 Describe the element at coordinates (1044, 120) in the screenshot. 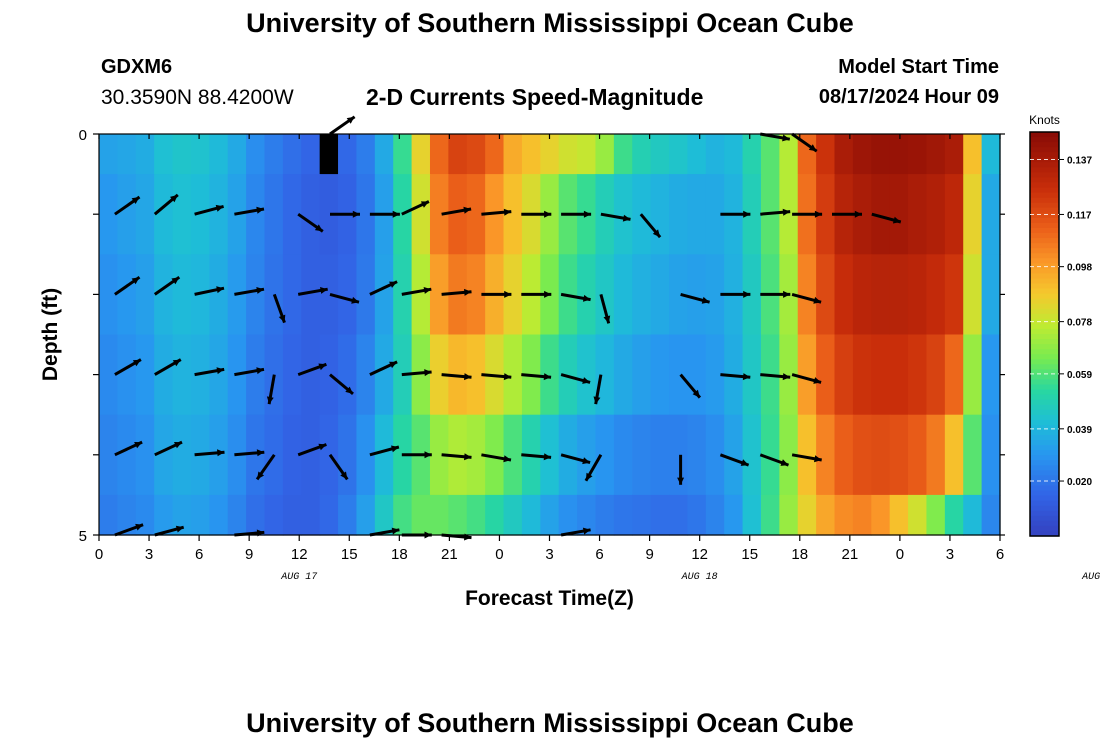

I see `colorbar-unit: Knots` at that location.